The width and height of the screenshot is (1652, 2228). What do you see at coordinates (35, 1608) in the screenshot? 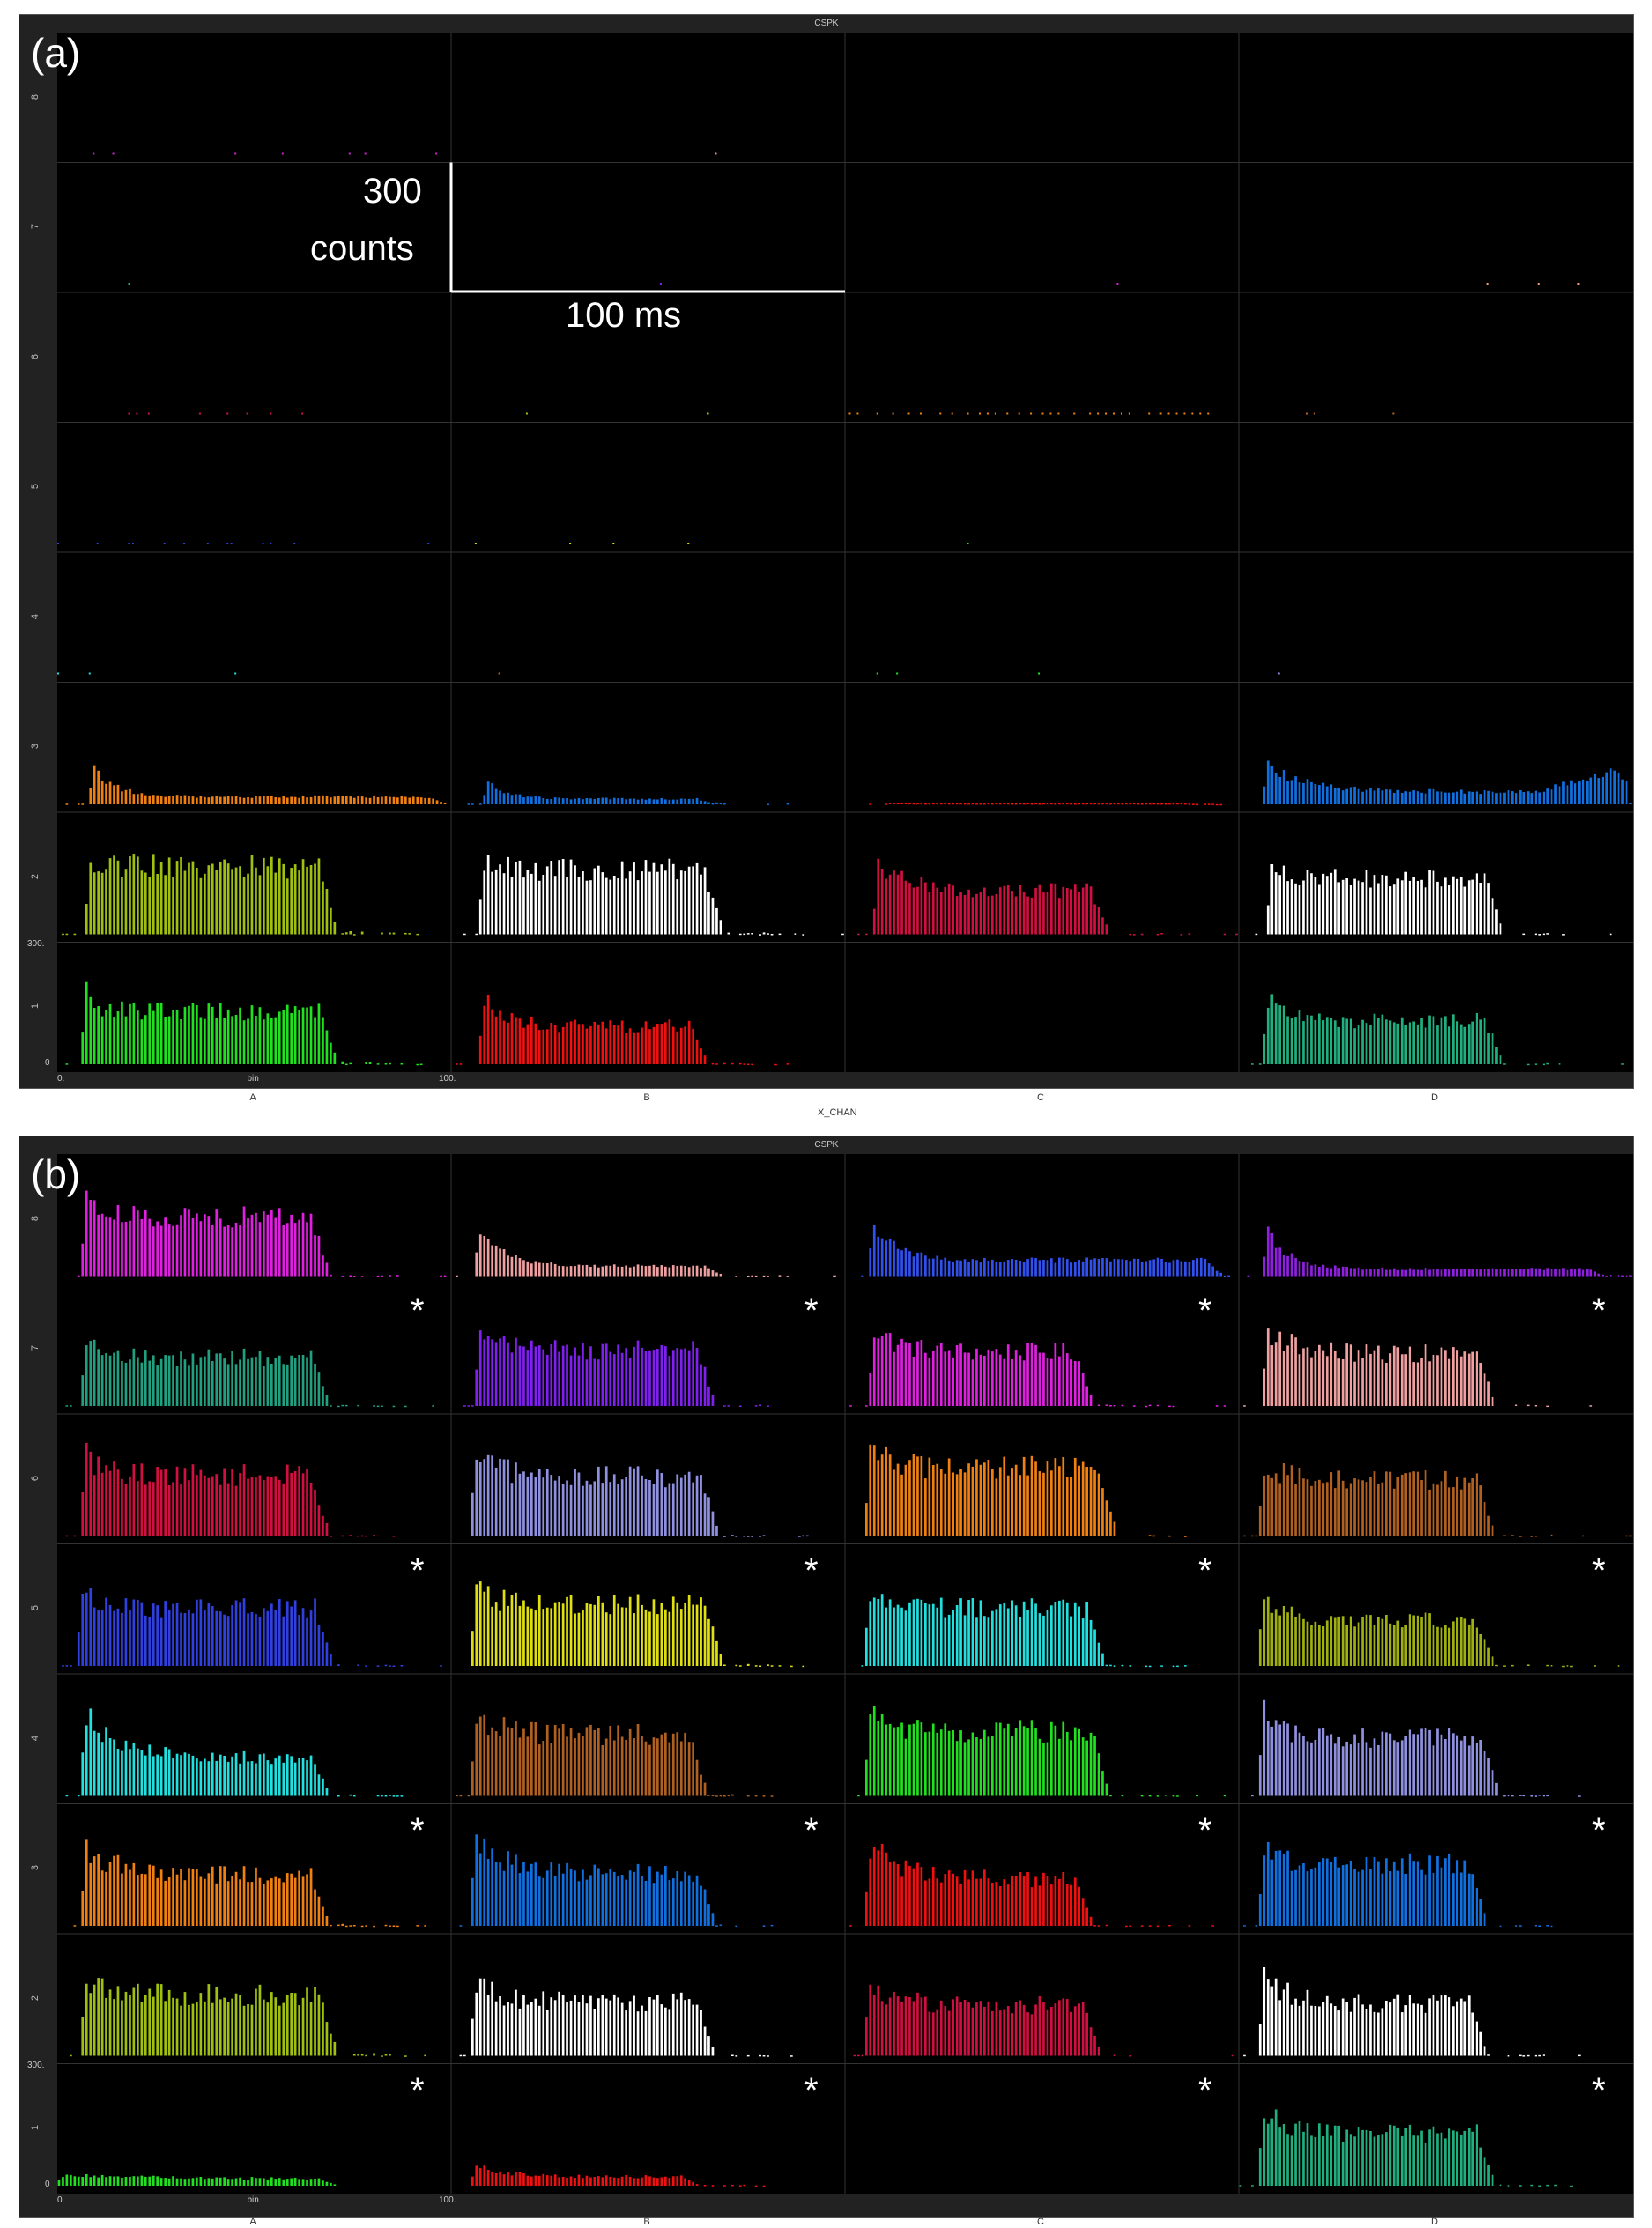
I see `row-label: 5` at bounding box center [35, 1608].